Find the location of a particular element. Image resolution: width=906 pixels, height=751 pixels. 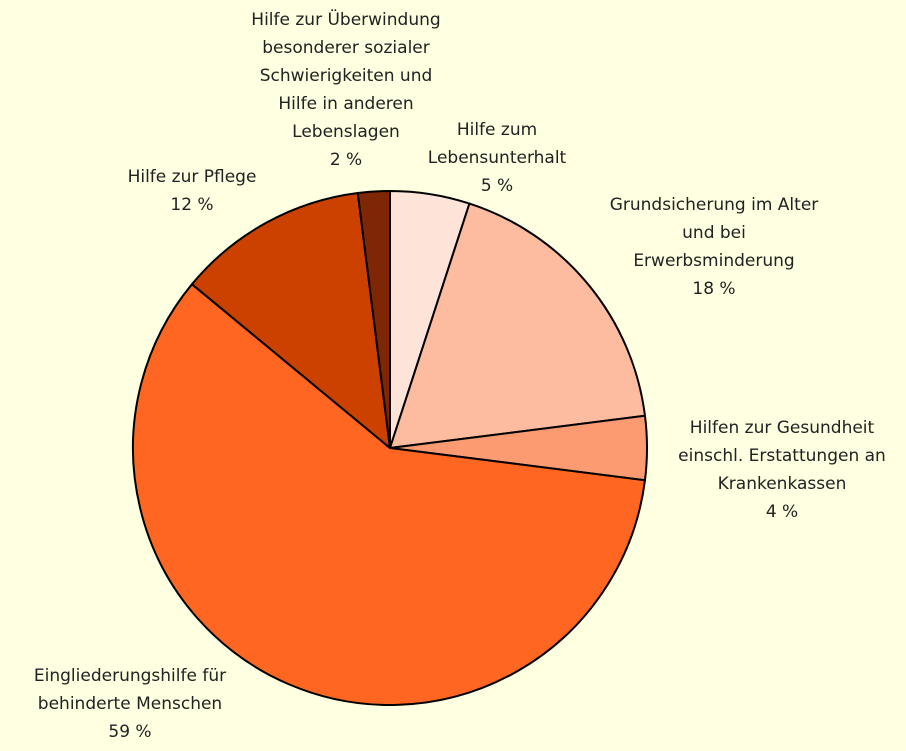

slice-label: Krankenkassen is located at coordinates (782, 484).